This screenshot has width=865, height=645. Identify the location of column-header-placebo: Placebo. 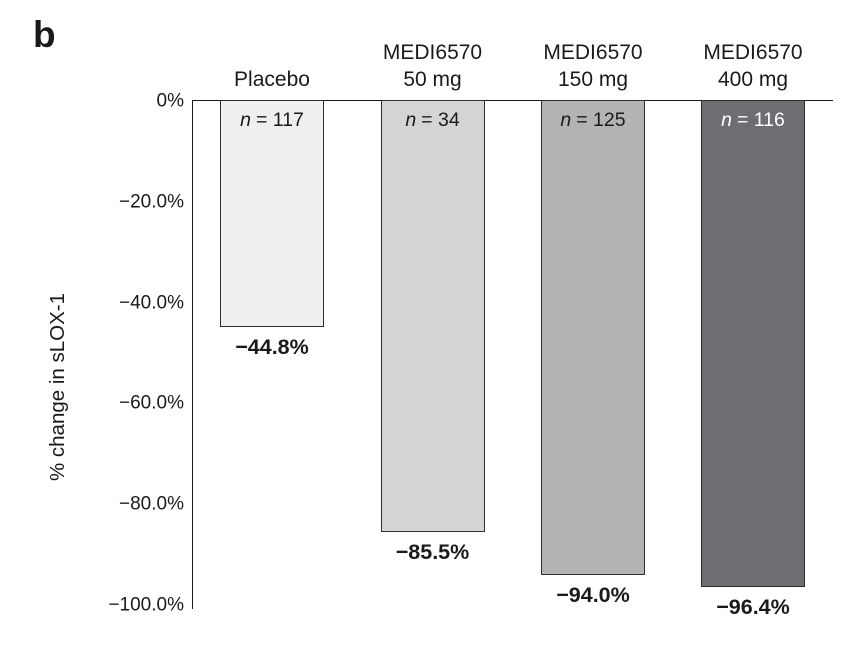
(272, 79).